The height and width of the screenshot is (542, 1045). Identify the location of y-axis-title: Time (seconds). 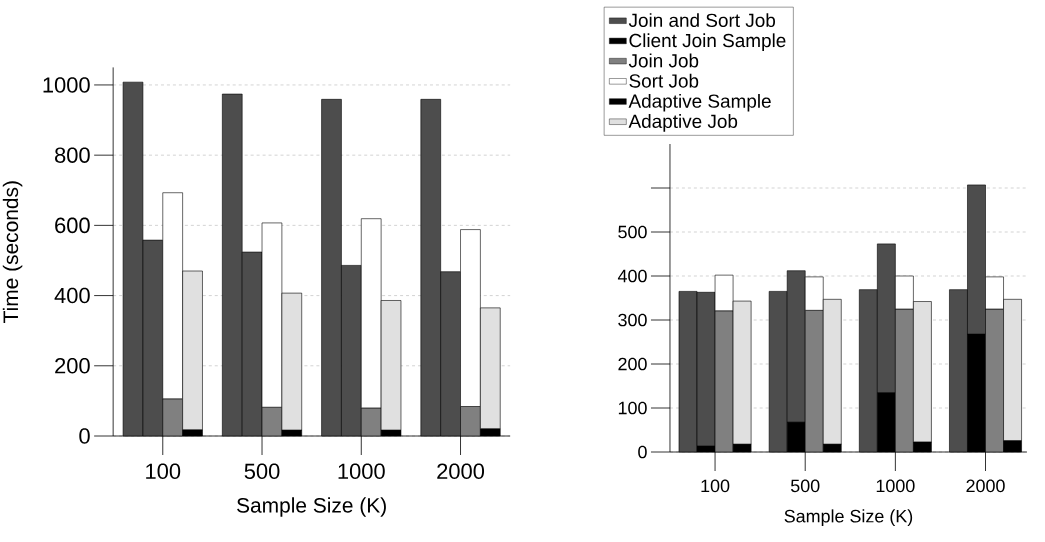
(12, 252).